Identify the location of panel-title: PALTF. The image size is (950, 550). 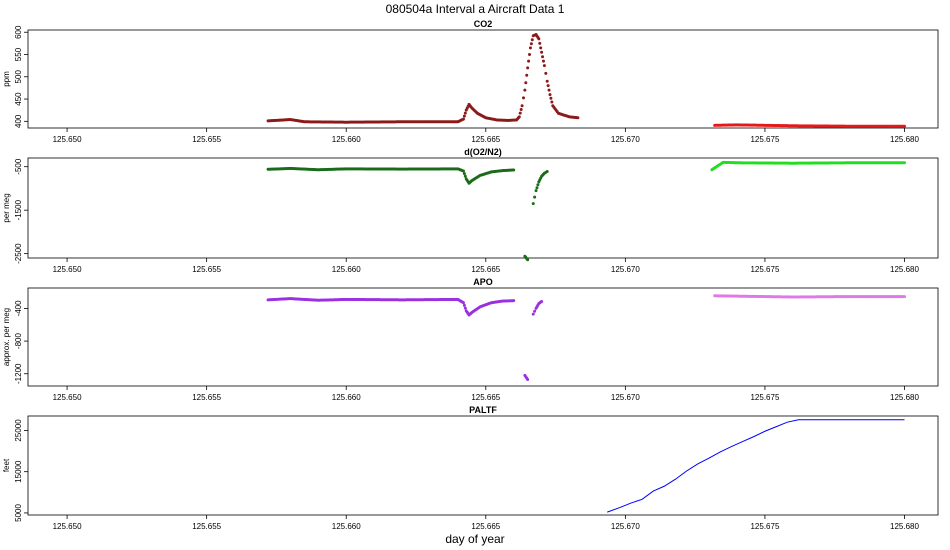
(483, 410).